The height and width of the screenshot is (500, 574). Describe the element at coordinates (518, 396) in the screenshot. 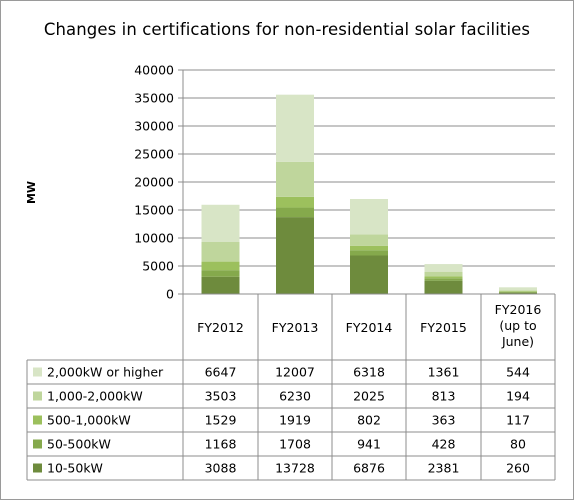

I see `data-label: 194` at that location.